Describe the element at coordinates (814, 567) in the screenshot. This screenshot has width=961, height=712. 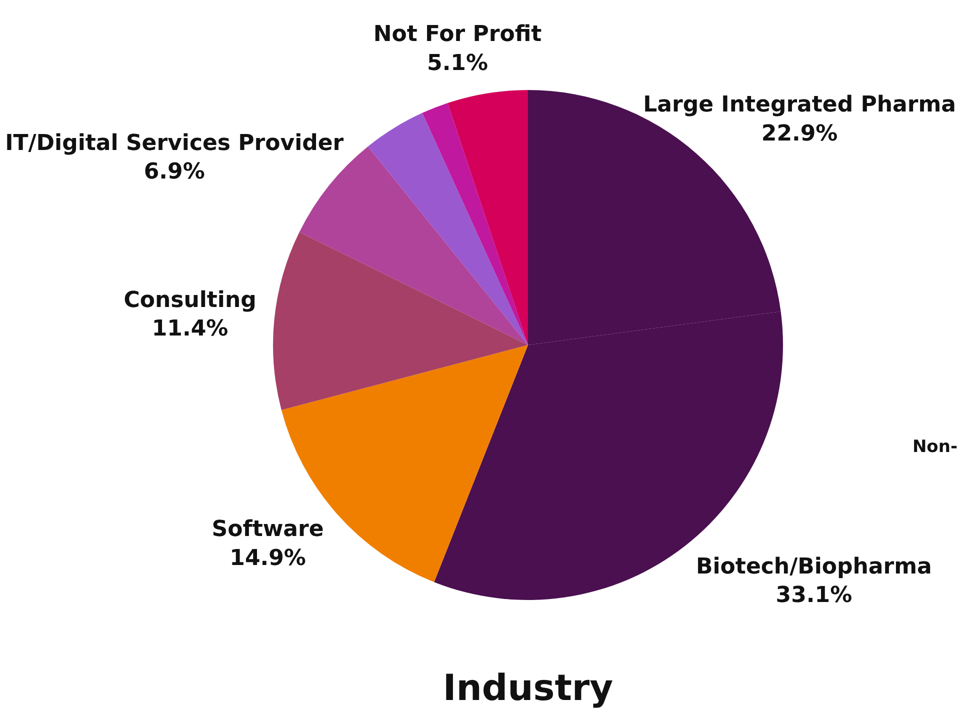
I see `slice-label: Biotech/Biopharma` at that location.